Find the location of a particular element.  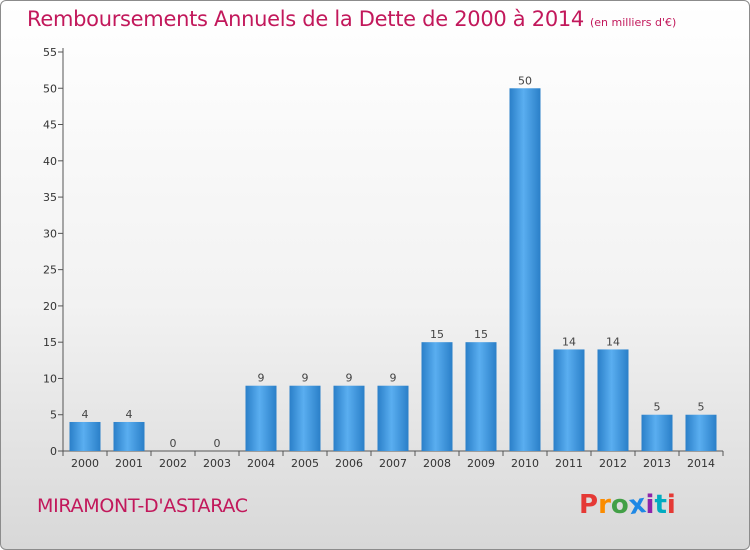

x-tick-label: 2002 is located at coordinates (173, 463).